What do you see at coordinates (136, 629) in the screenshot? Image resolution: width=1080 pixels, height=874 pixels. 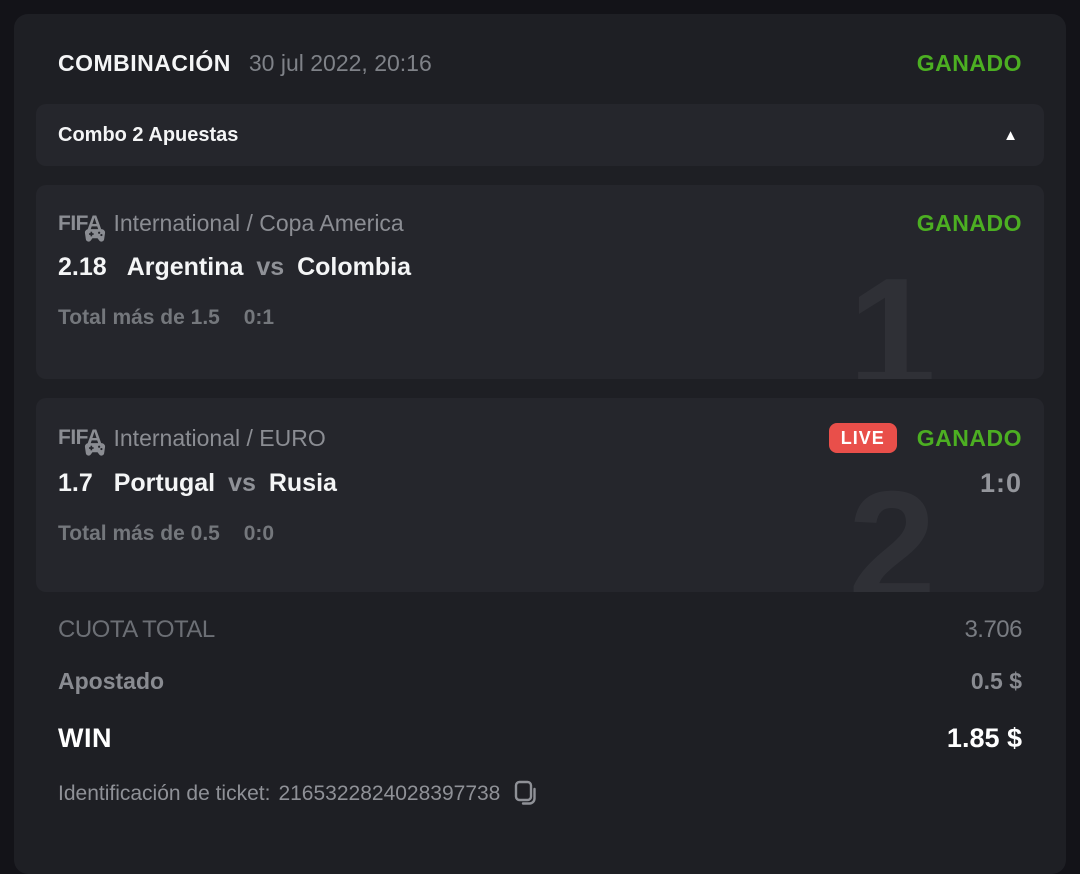 I see `total-odds-label: CUOTA TOTAL` at bounding box center [136, 629].